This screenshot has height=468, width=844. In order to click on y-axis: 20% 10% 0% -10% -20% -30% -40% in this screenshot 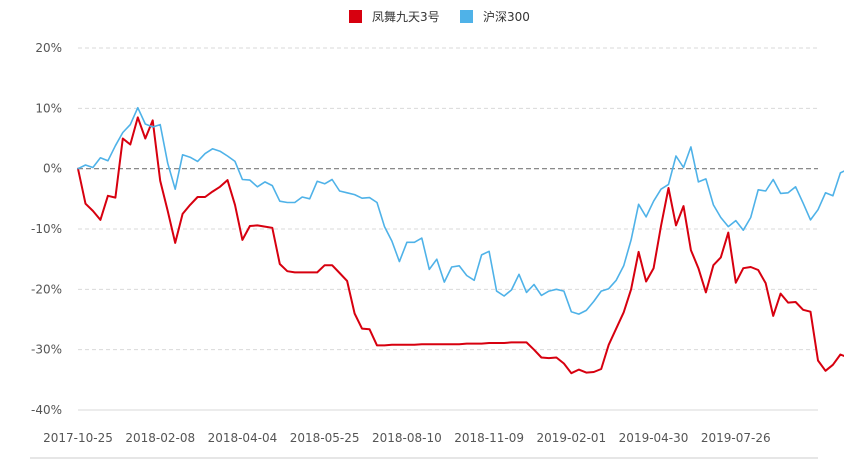, I will do `click(46, 229)`.